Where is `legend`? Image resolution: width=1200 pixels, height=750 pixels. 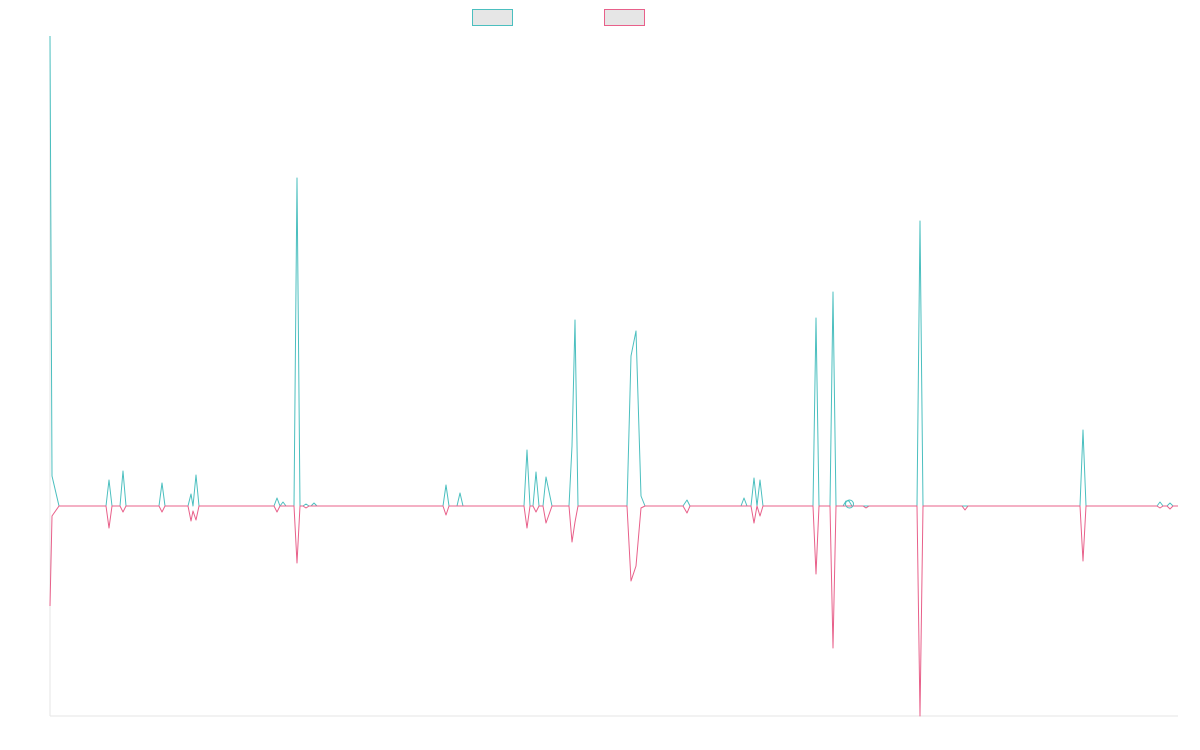 legend is located at coordinates (558, 17).